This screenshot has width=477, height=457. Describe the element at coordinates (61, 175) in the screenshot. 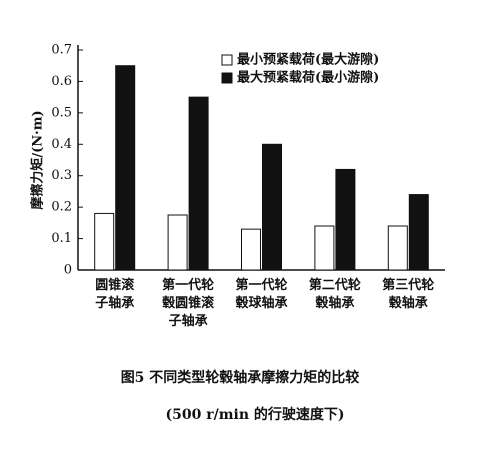

I see `y-tick-label: 0.3` at that location.